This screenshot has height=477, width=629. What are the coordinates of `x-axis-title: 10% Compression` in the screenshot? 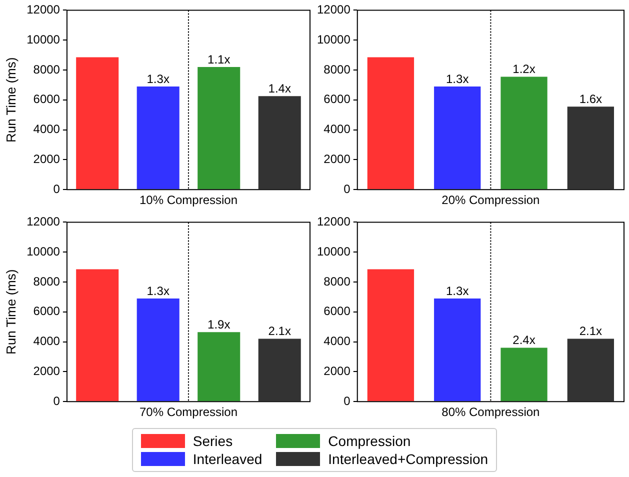 It's located at (188, 200).